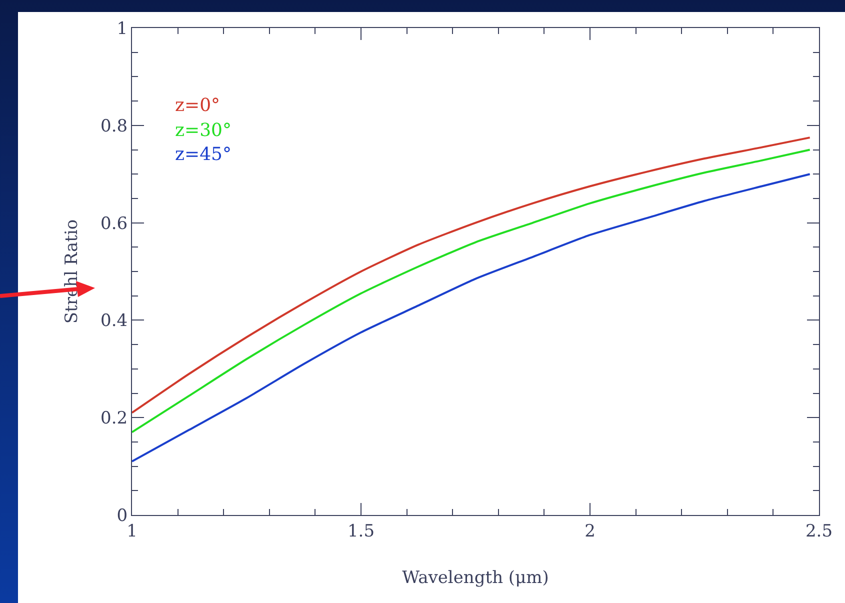 This screenshot has width=845, height=603. What do you see at coordinates (197, 105) in the screenshot?
I see `text: z=0°` at bounding box center [197, 105].